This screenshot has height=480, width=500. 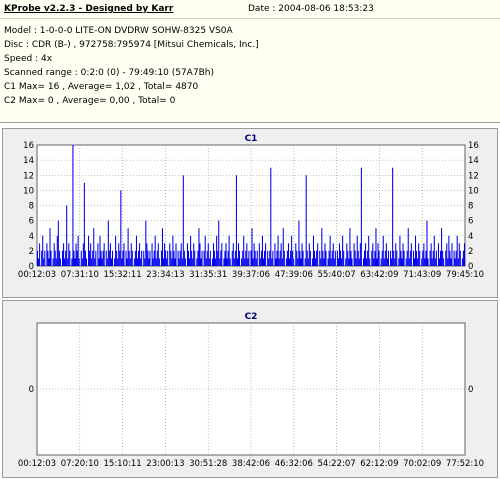 What do you see at coordinates (251, 275) in the screenshot?
I see `x-tick-label: 39:37:06` at bounding box center [251, 275].